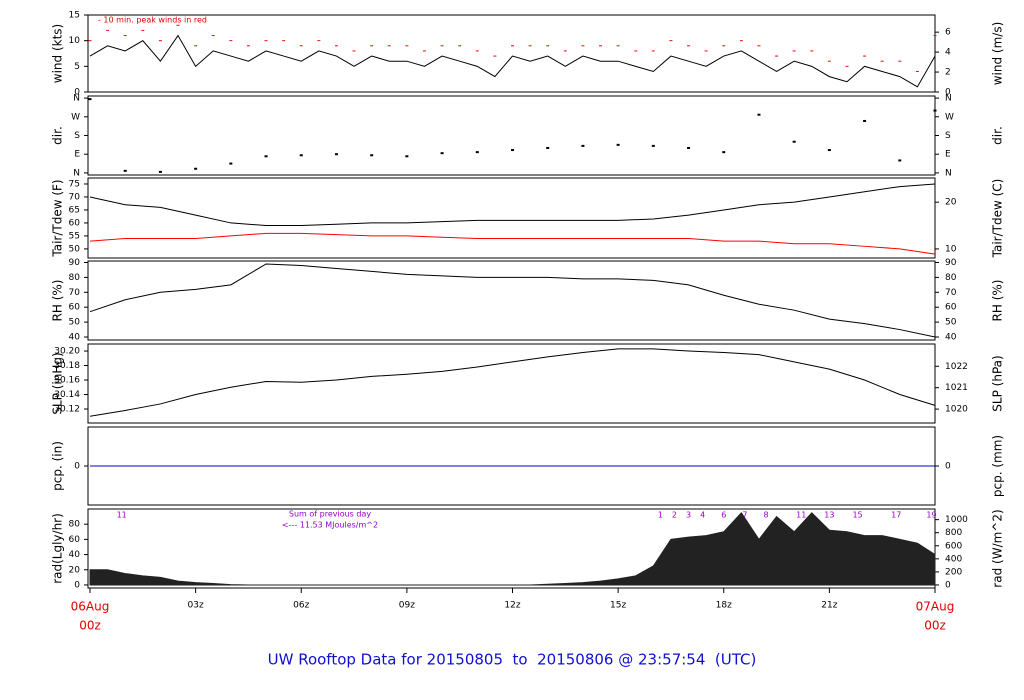 This screenshot has height=700, width=1024. Describe the element at coordinates (674, 515) in the screenshot. I see `sun-annotation: 2` at that location.